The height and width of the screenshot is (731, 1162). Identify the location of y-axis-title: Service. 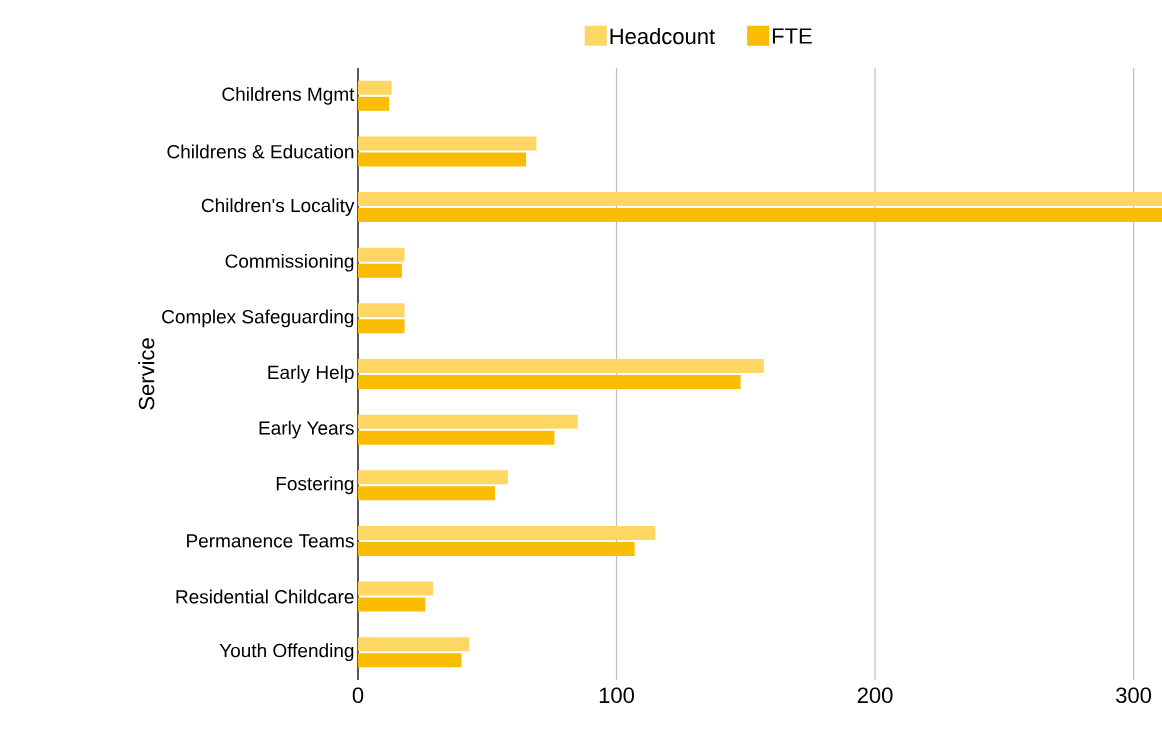
(146, 374).